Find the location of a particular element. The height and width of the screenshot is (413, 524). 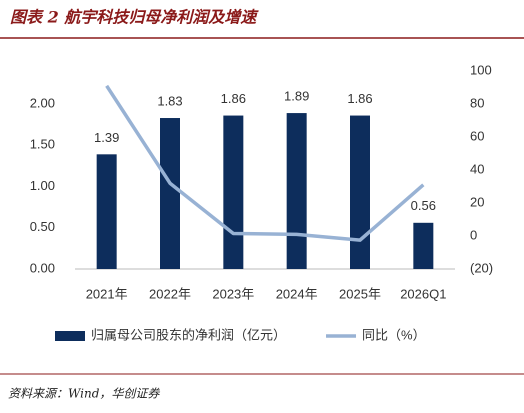

chart-title: 图表 2 航宇科技归母净利润及增速 is located at coordinates (134, 17).